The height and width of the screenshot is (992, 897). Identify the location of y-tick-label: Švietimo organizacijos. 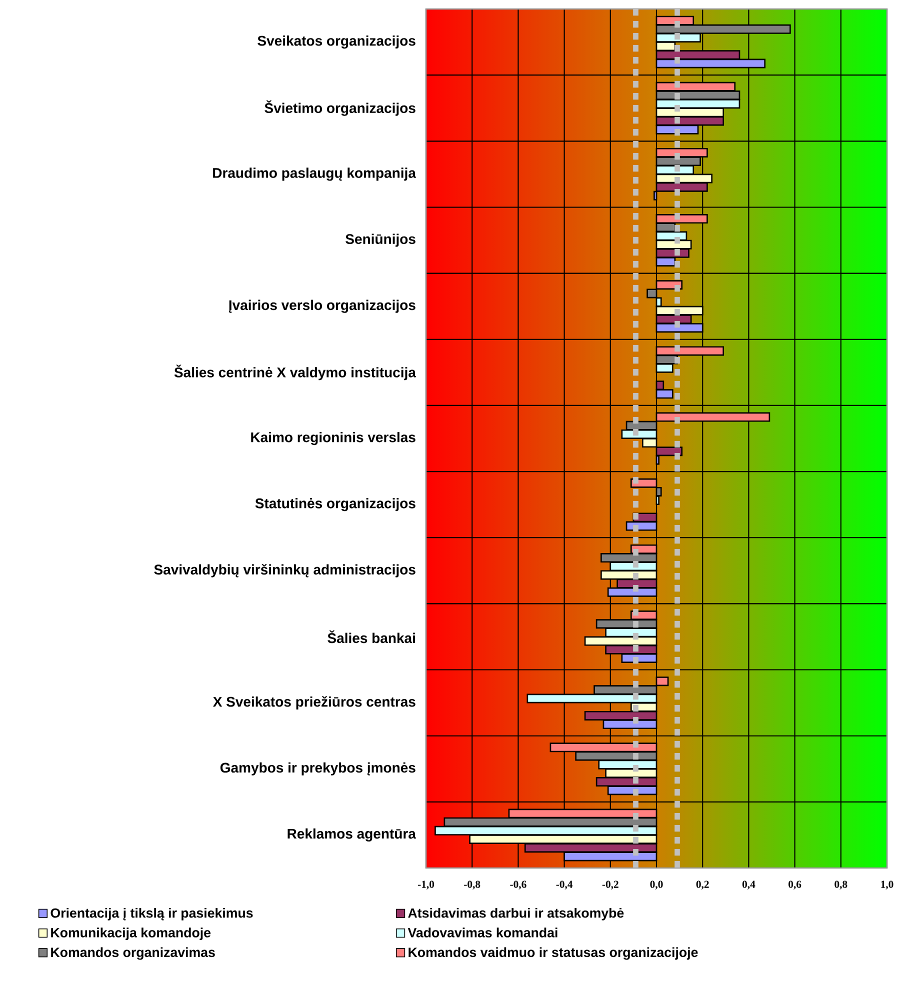
(340, 108).